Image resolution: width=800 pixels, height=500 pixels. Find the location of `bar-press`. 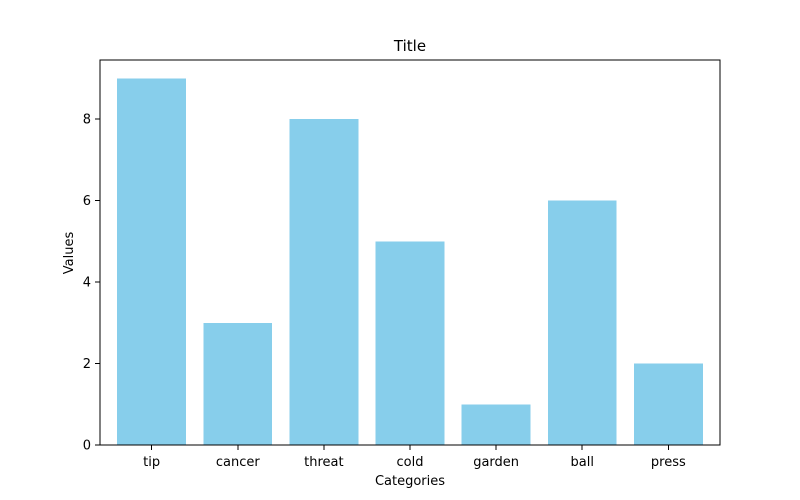

bar-press is located at coordinates (668, 404).